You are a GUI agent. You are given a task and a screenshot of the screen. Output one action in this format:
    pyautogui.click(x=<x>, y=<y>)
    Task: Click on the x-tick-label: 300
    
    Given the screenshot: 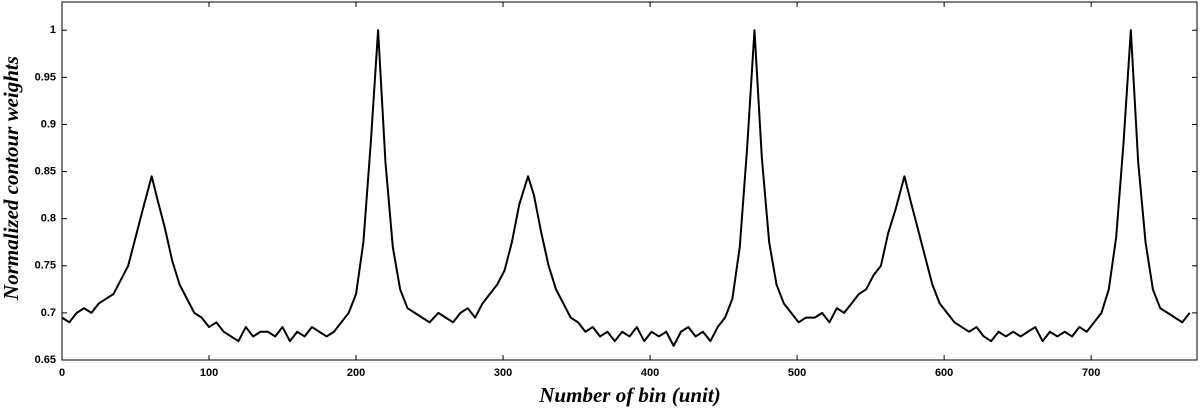 What is the action you would take?
    pyautogui.click(x=503, y=373)
    